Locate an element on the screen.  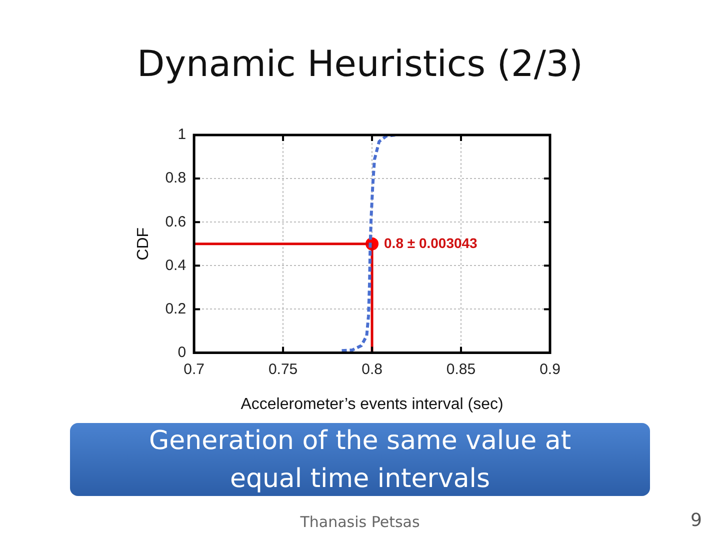
x-axis-title: Accelerometer’s events interval (sec) is located at coordinates (372, 404).